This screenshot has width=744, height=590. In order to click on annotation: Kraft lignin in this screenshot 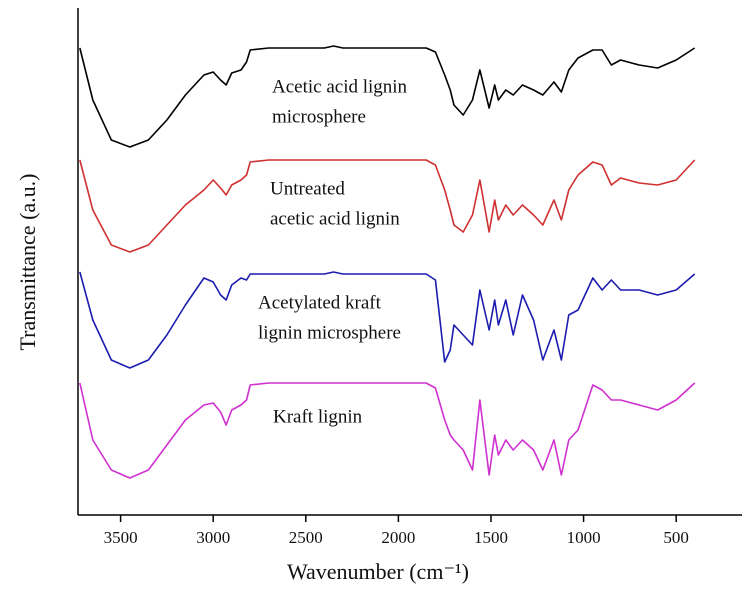, I will do `click(318, 416)`.